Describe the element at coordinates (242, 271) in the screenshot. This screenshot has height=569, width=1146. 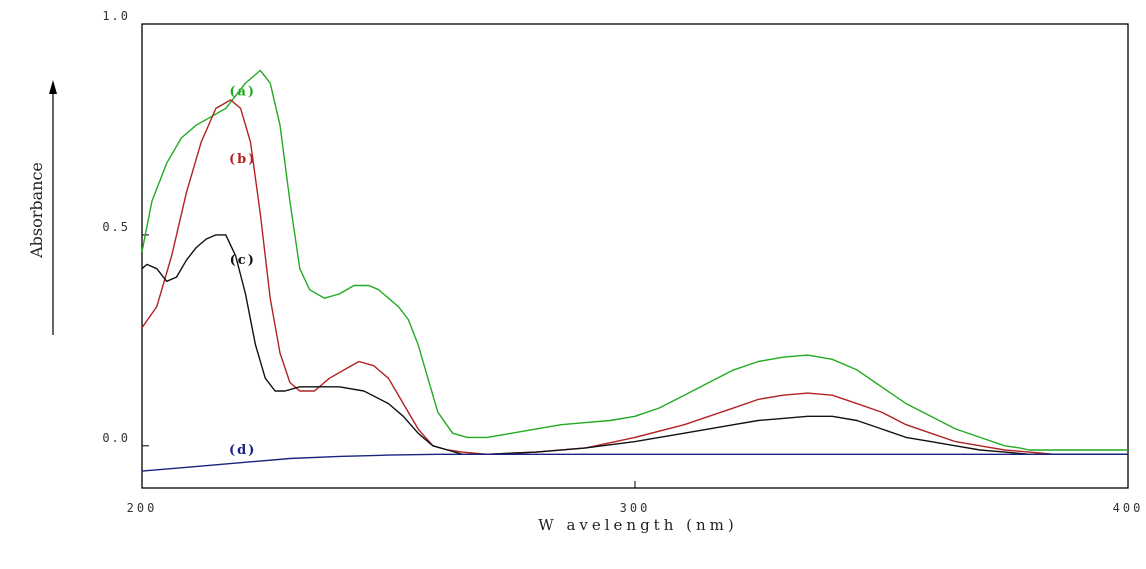
I see `series-labels: (a) (b) (c) (d)` at that location.